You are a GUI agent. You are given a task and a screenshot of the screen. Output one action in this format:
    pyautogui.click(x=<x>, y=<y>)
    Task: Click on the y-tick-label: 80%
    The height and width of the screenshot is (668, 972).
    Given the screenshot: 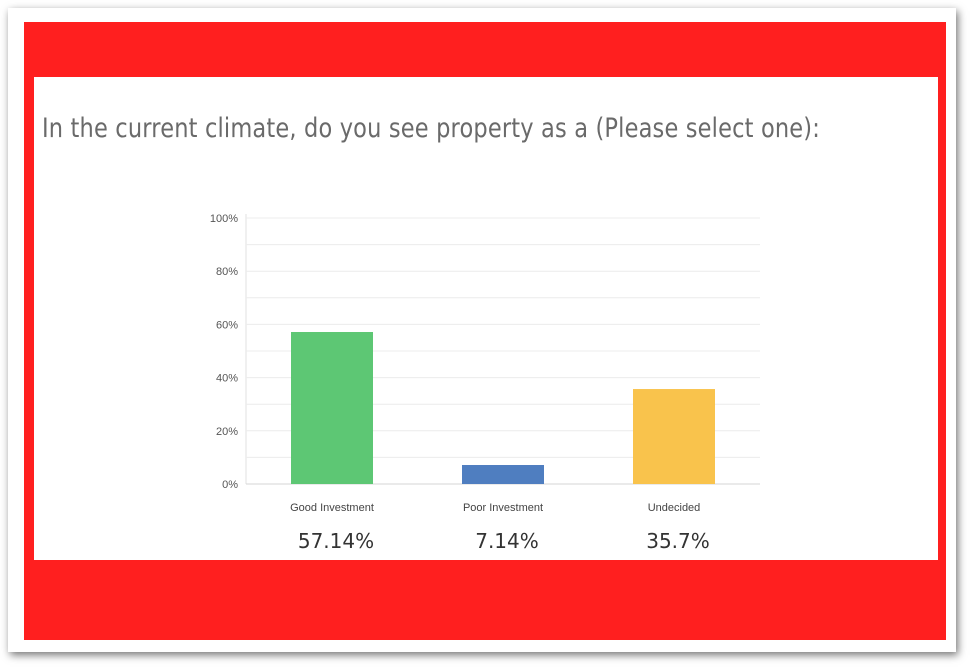 What is the action you would take?
    pyautogui.click(x=227, y=272)
    